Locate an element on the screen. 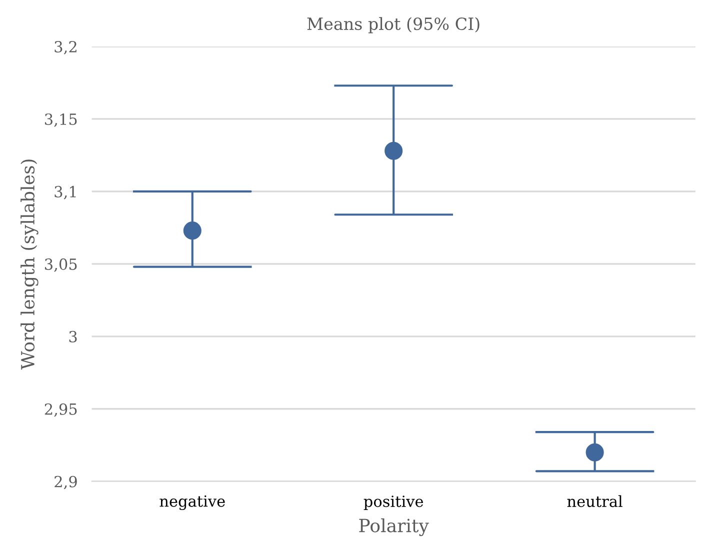  y-tick-label: 2,95 is located at coordinates (60, 410).